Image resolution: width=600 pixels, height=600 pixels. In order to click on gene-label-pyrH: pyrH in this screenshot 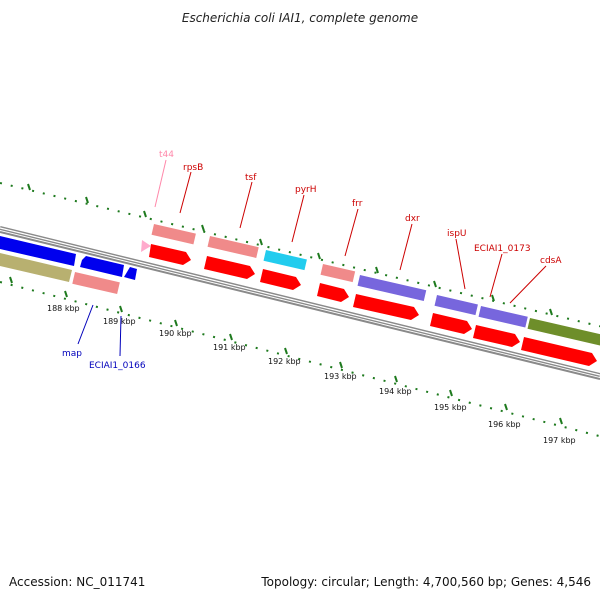, I will do `click(306, 190)`.